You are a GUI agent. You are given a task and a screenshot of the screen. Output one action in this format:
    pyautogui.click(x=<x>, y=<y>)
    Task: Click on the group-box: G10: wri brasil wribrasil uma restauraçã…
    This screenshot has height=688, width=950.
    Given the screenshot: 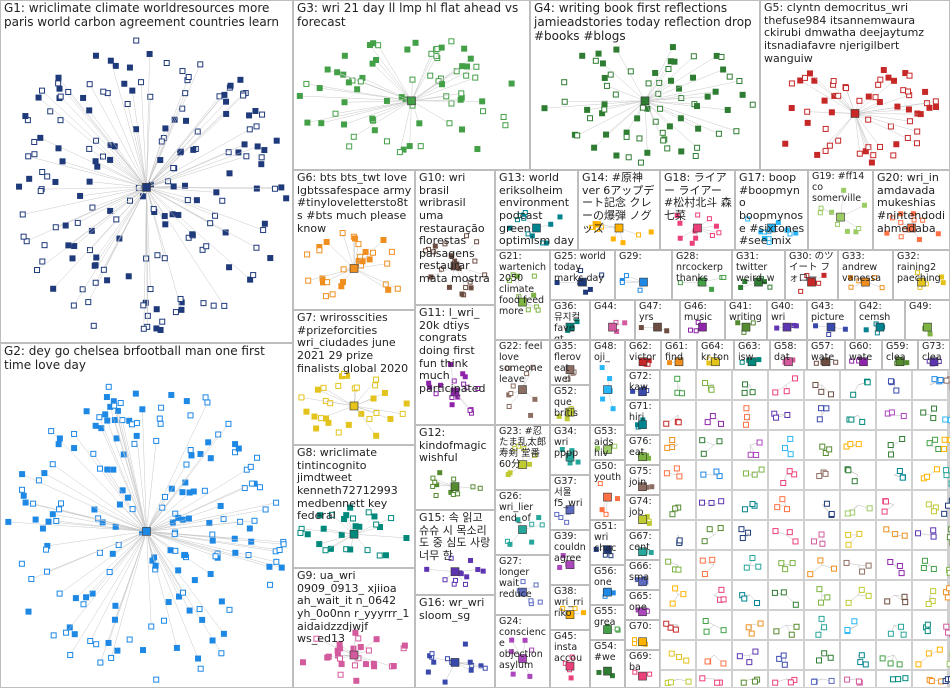 What is the action you would take?
    pyautogui.click(x=455, y=237)
    